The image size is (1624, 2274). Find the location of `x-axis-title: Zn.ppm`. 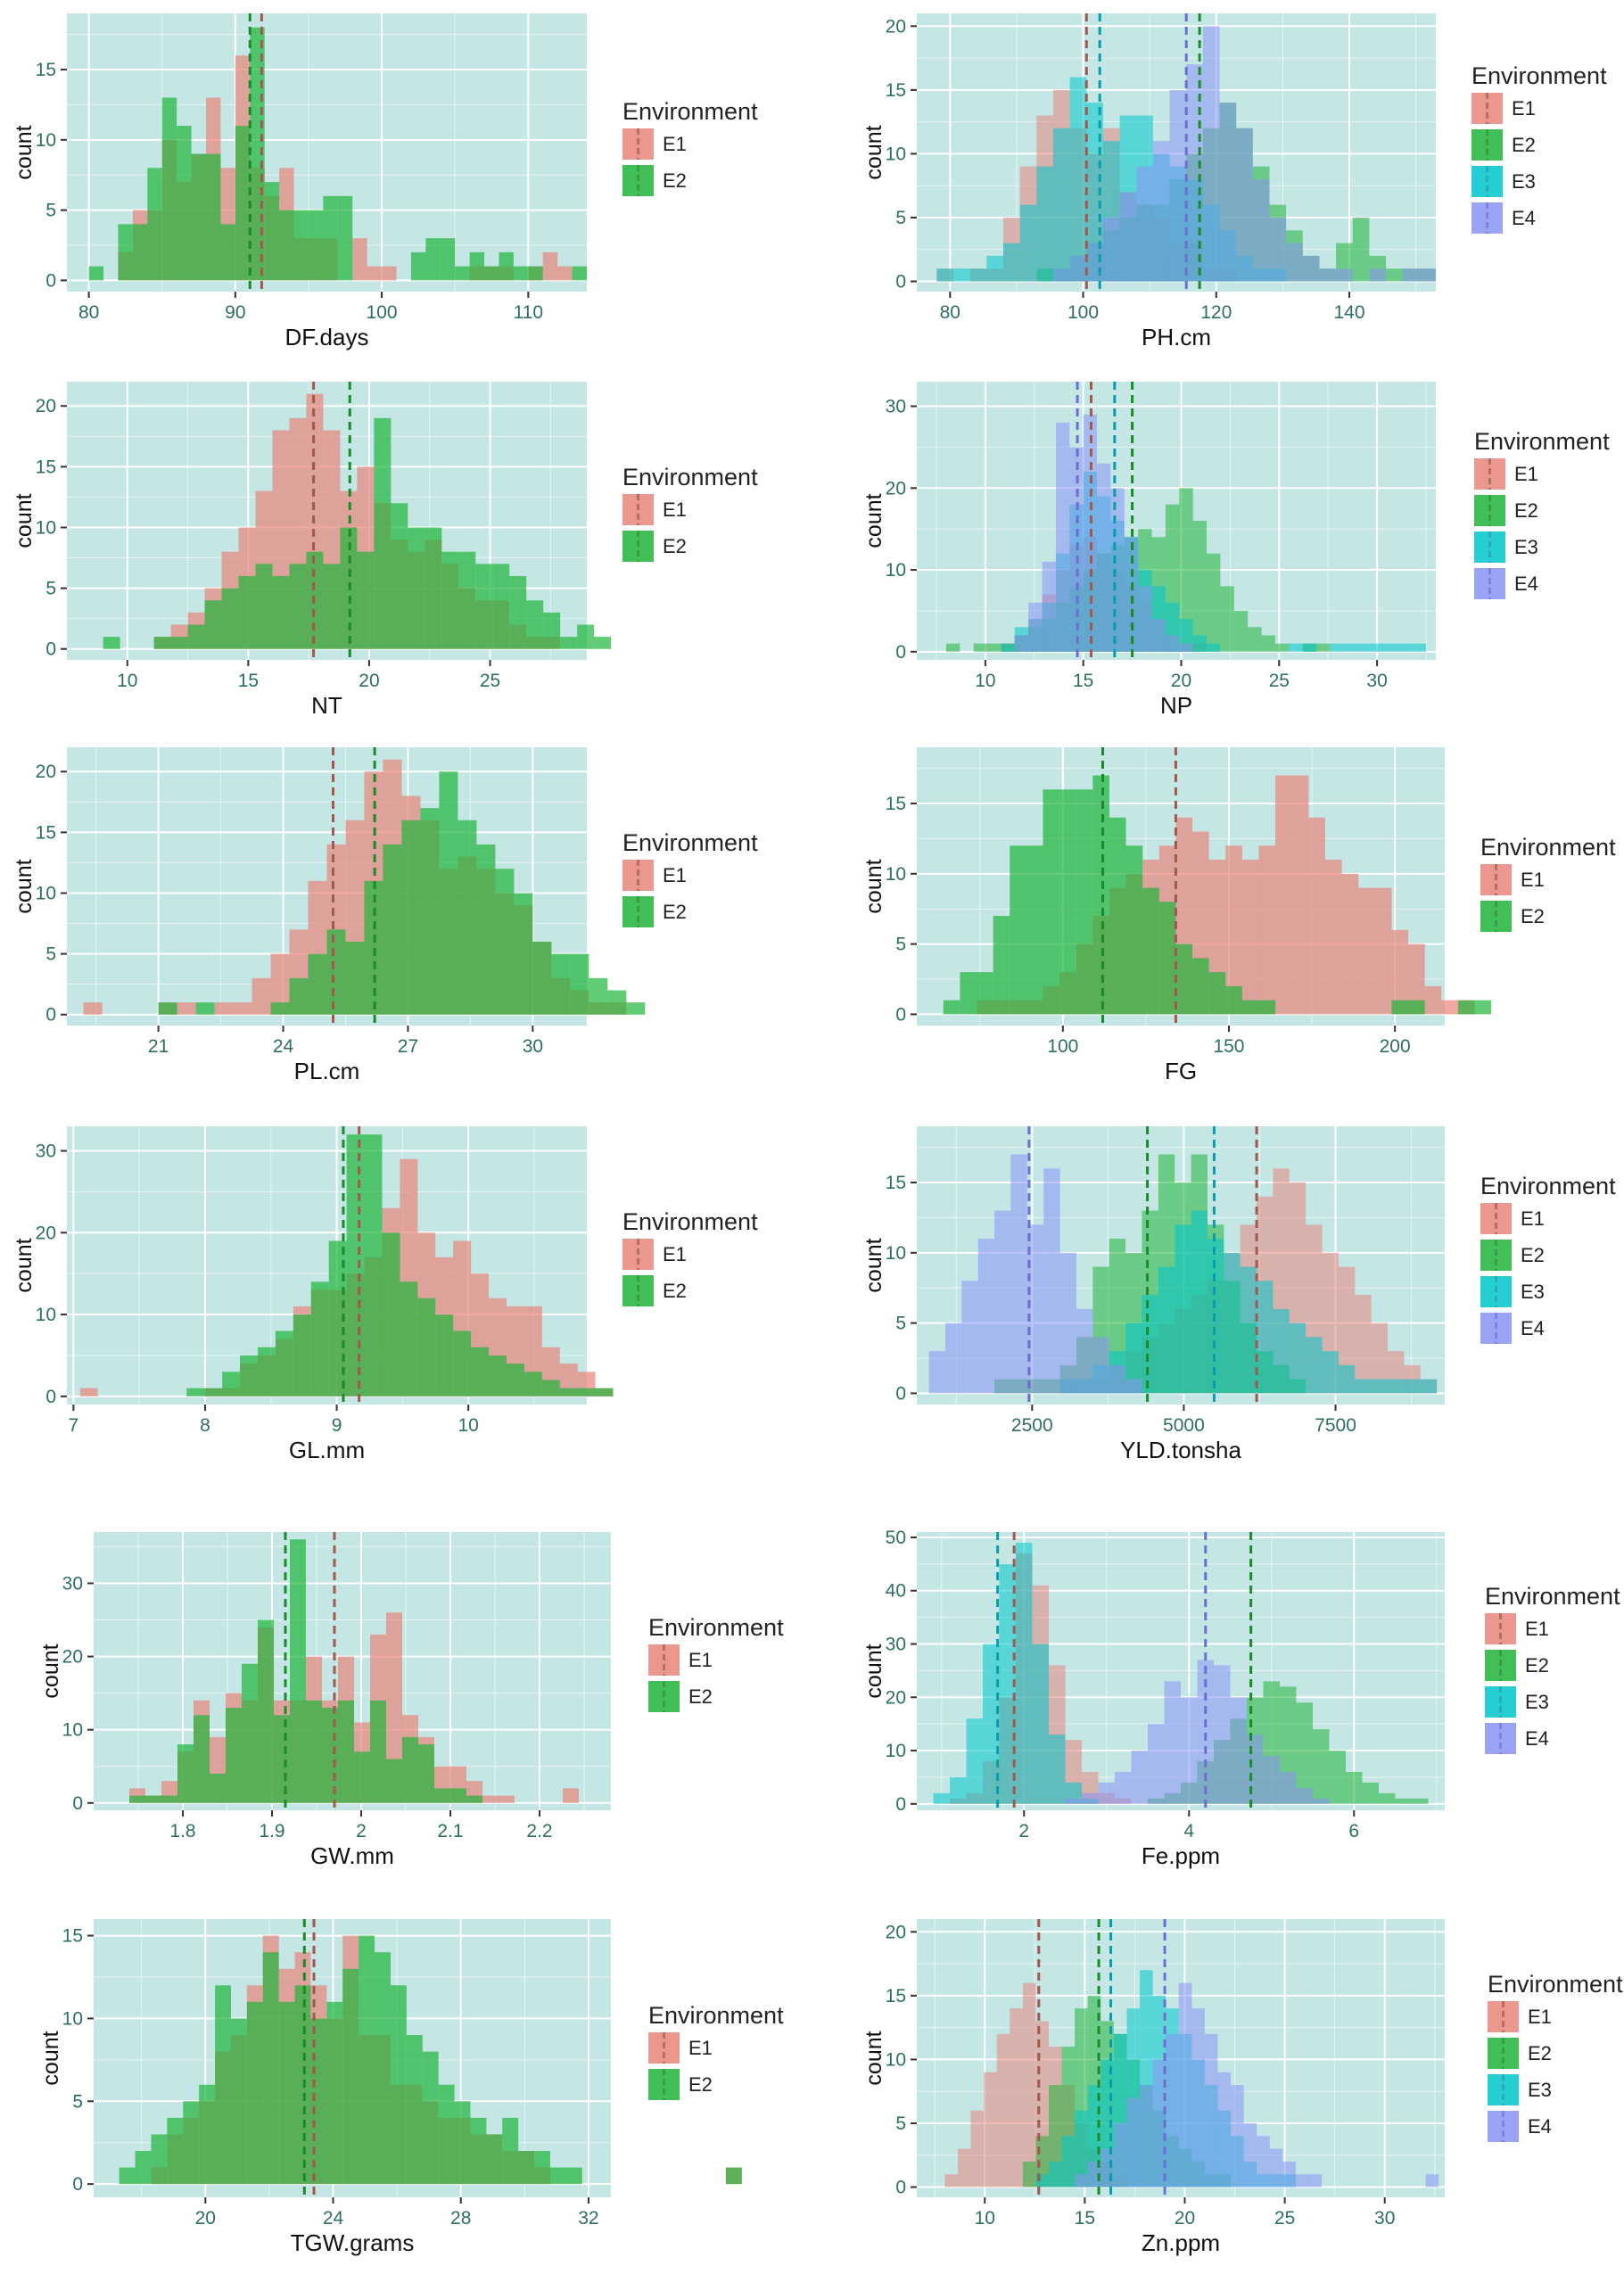

x-axis-title: Zn.ppm is located at coordinates (1181, 2242).